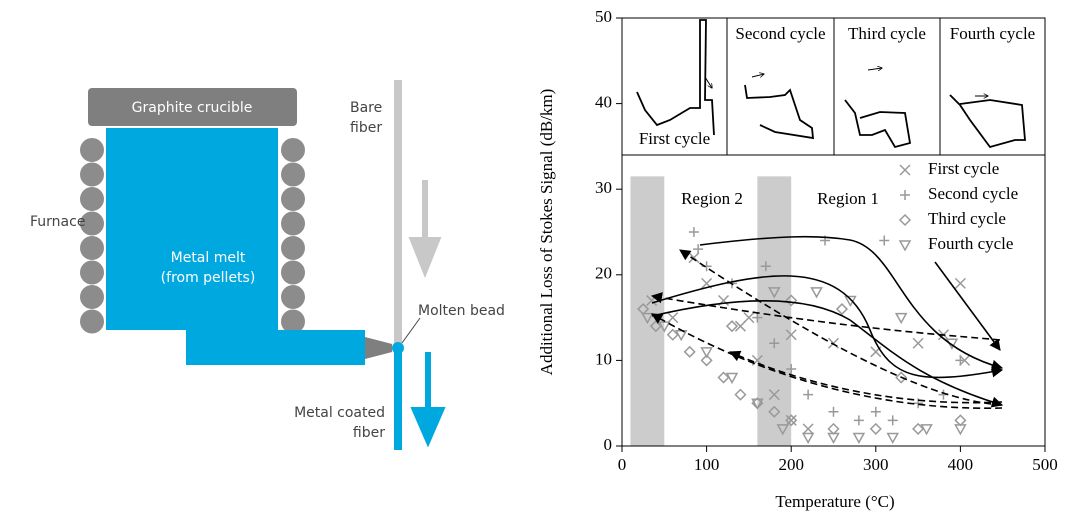  Describe the element at coordinates (1045, 464) in the screenshot. I see `x-tick-label: 500` at that location.